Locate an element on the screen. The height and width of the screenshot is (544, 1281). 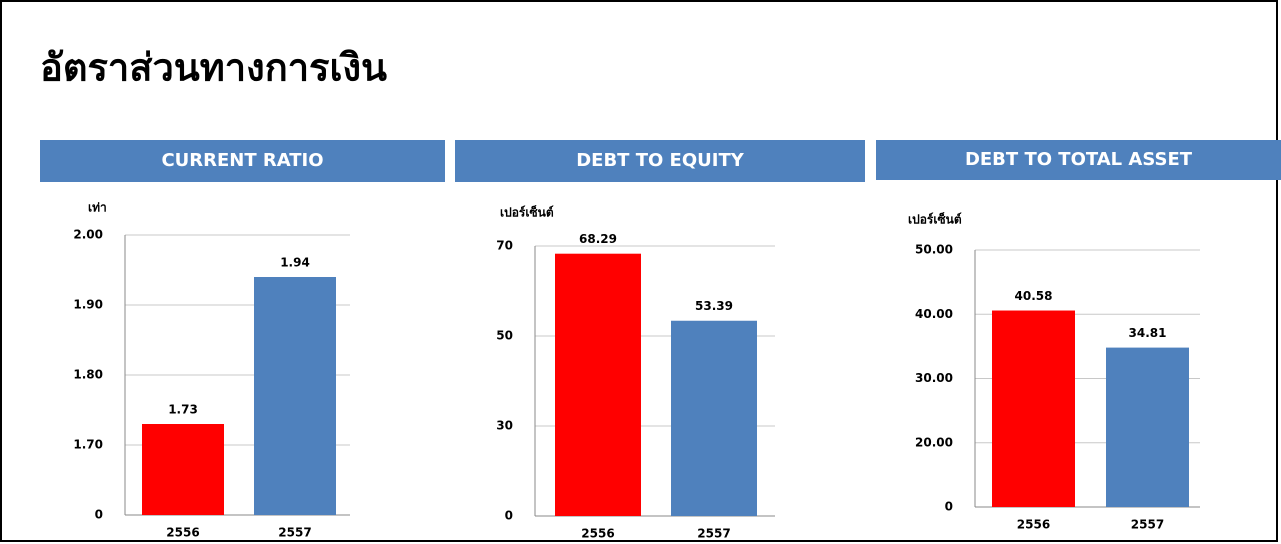
y-axis-label: เท่า is located at coordinates (97, 208).